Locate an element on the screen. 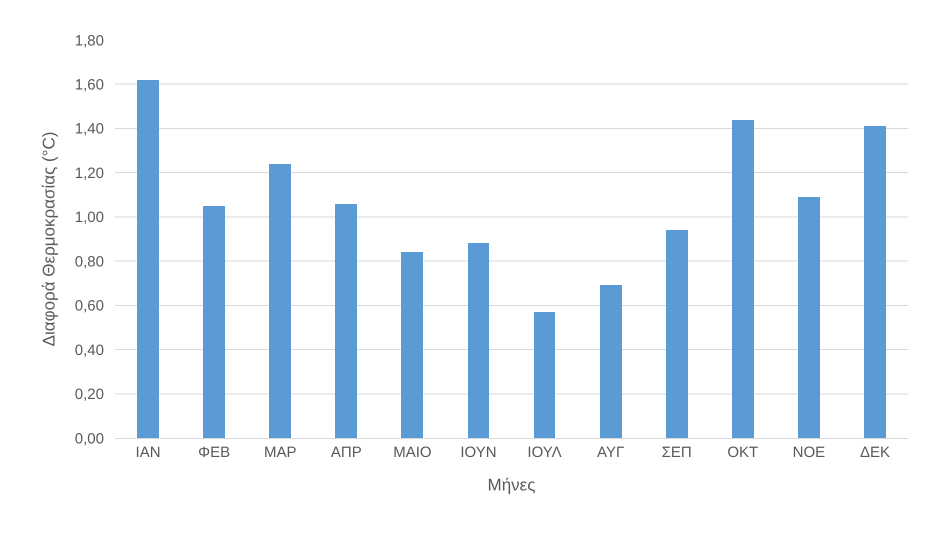 This screenshot has width=948, height=543. x-tick-label: ΜΑΙΟ is located at coordinates (412, 452).